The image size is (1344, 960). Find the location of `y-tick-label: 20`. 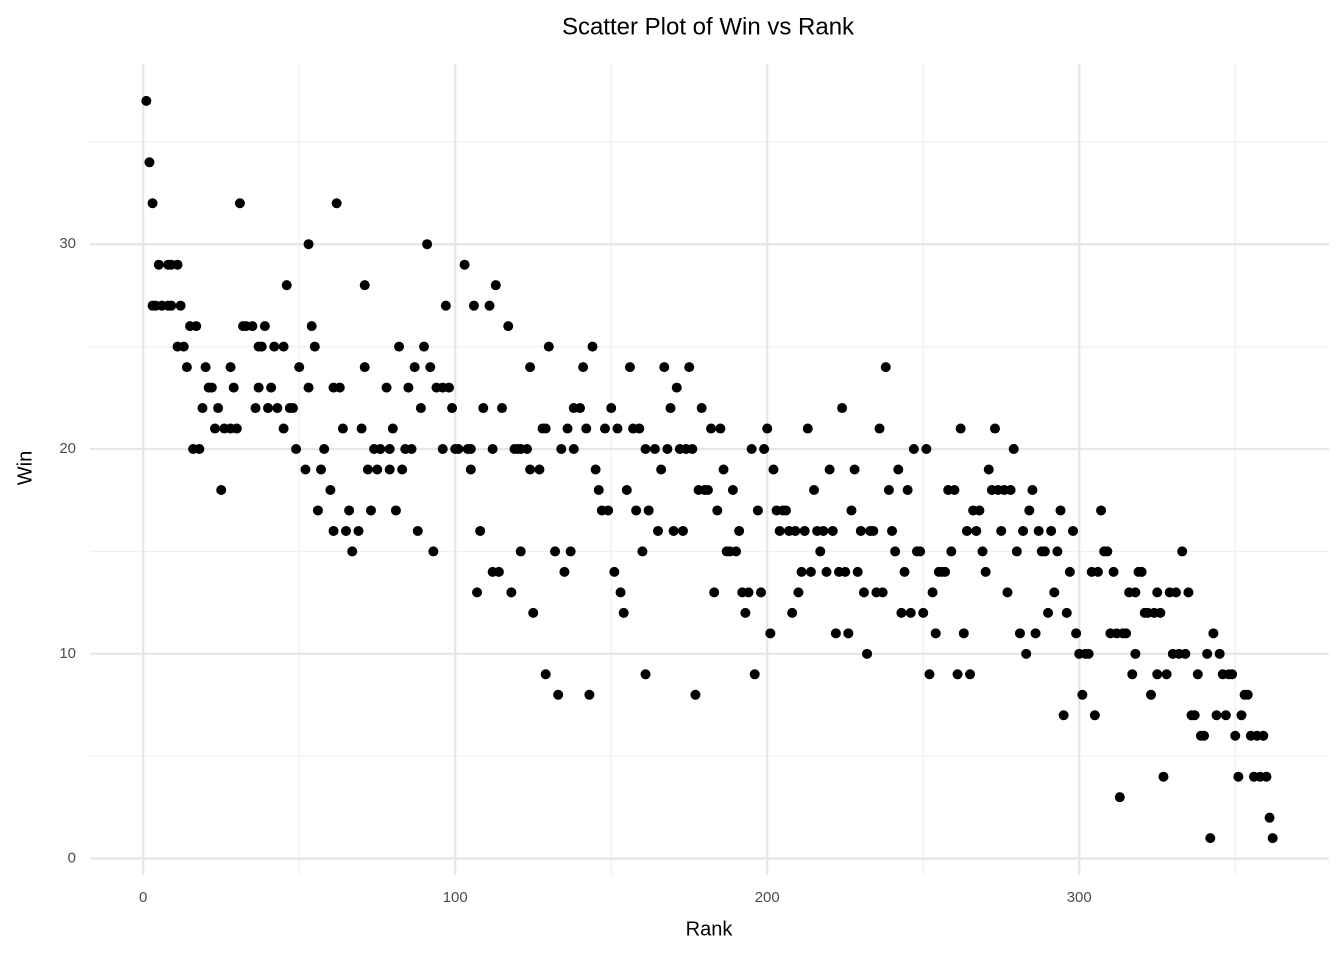

y-tick-label: 20 is located at coordinates (67, 448).